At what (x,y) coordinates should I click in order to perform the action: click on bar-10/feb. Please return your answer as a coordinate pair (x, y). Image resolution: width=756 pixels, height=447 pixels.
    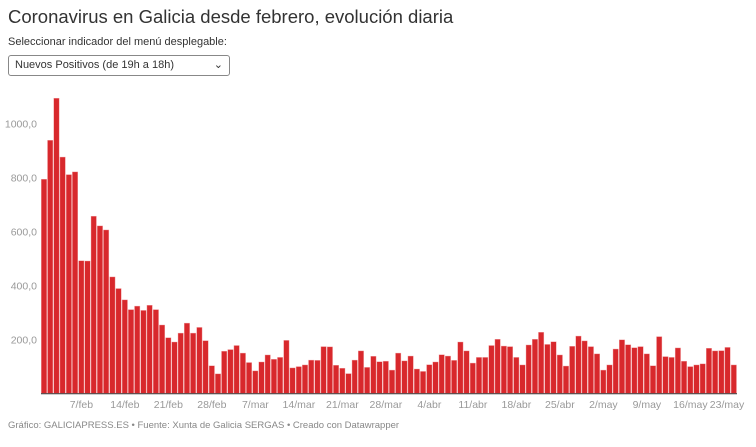
    Looking at the image, I should click on (100, 309).